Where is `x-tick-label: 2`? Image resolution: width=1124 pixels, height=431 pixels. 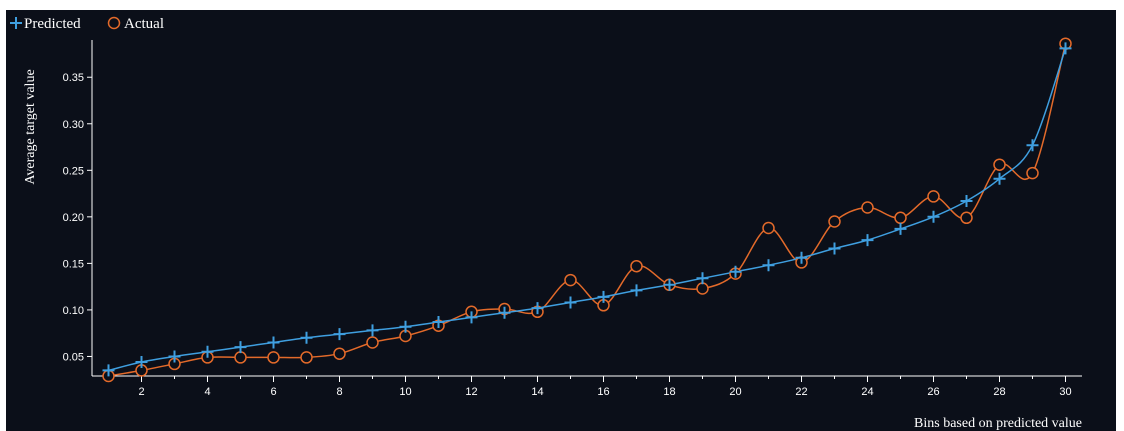
x-tick-label: 2 is located at coordinates (141, 392).